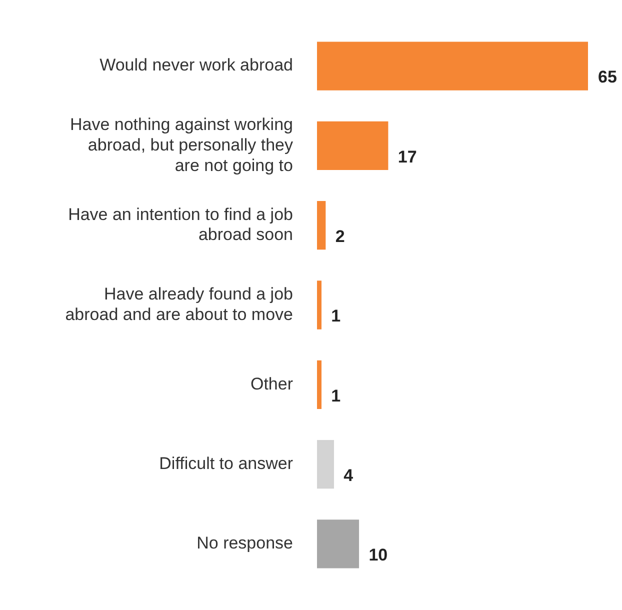 This screenshot has width=622, height=610. What do you see at coordinates (407, 156) in the screenshot?
I see `data-label: 17` at bounding box center [407, 156].